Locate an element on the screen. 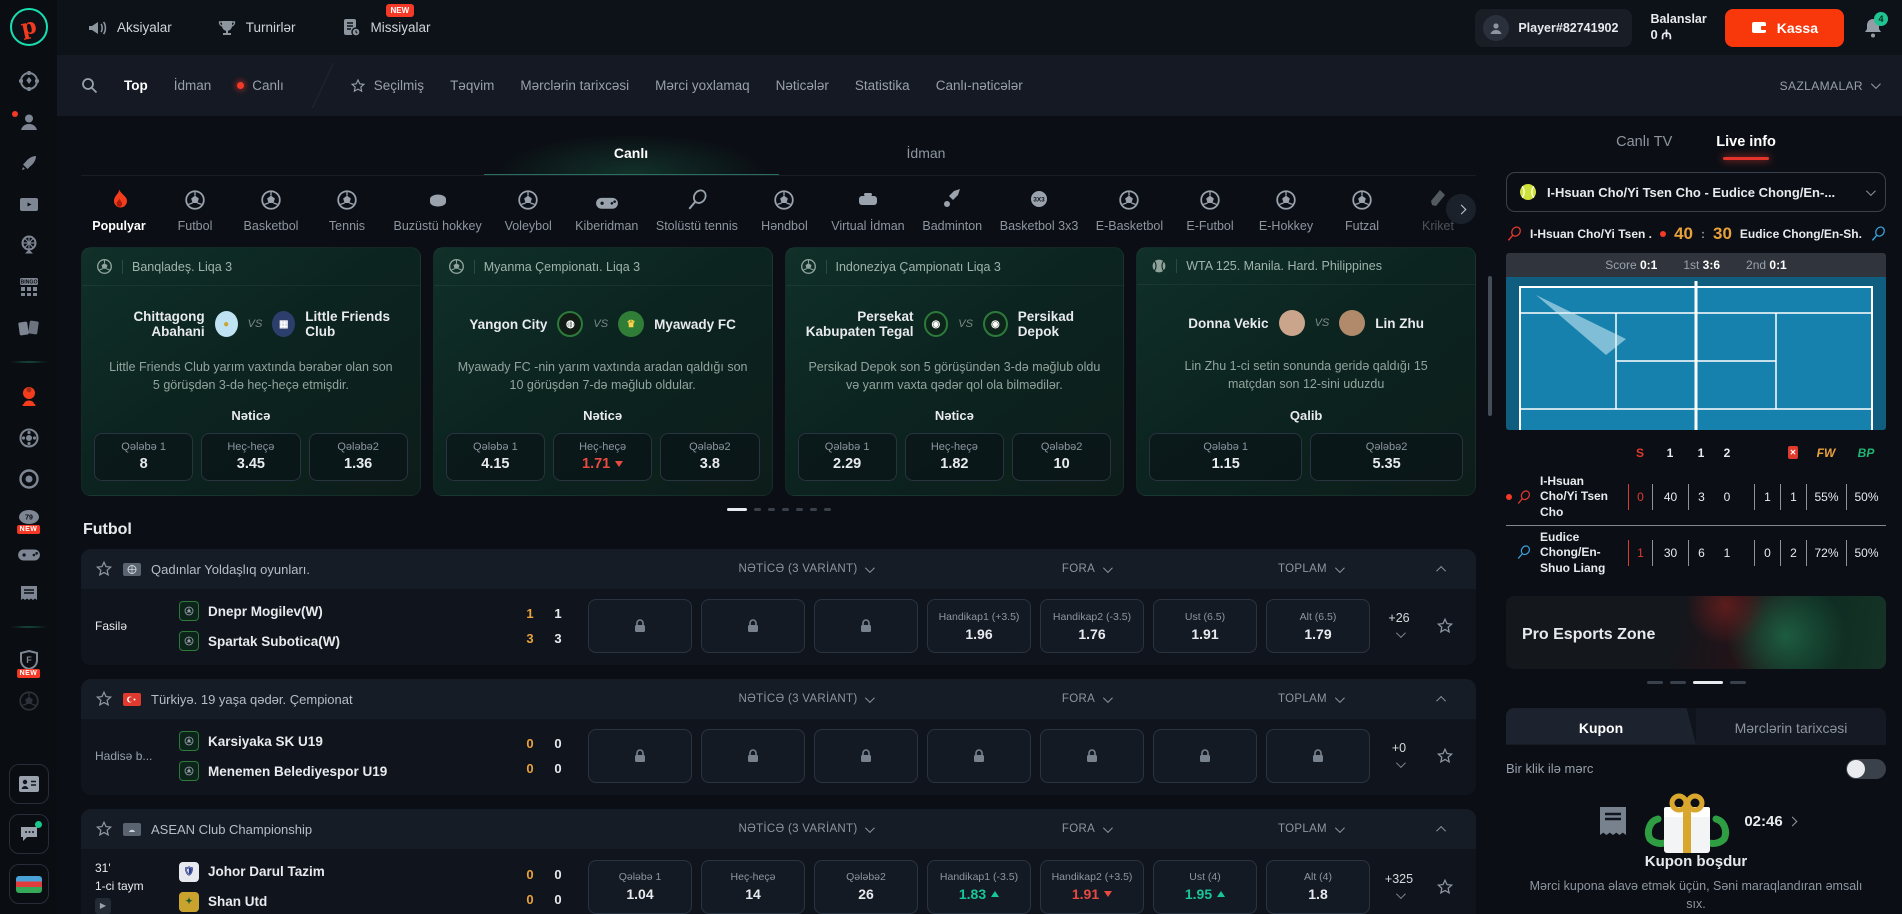  tab-live-info: Live info is located at coordinates (1746, 147).